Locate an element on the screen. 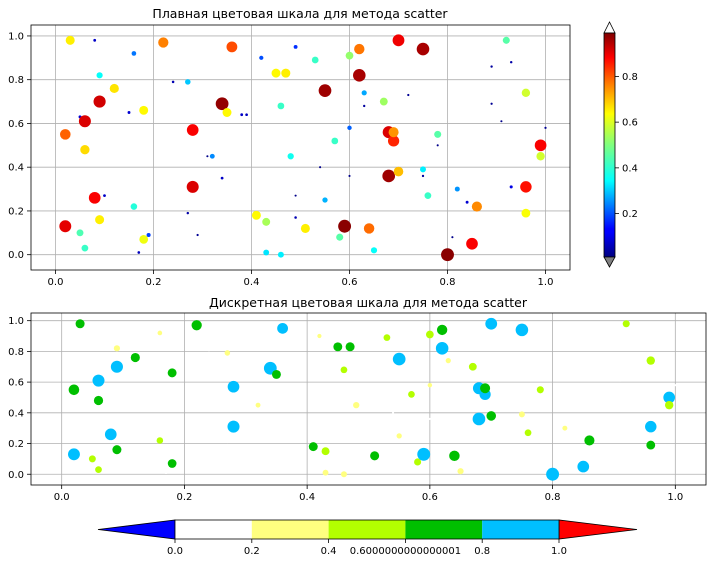 The height and width of the screenshot is (564, 712). top-xtick-label: 0.0 is located at coordinates (56, 282).